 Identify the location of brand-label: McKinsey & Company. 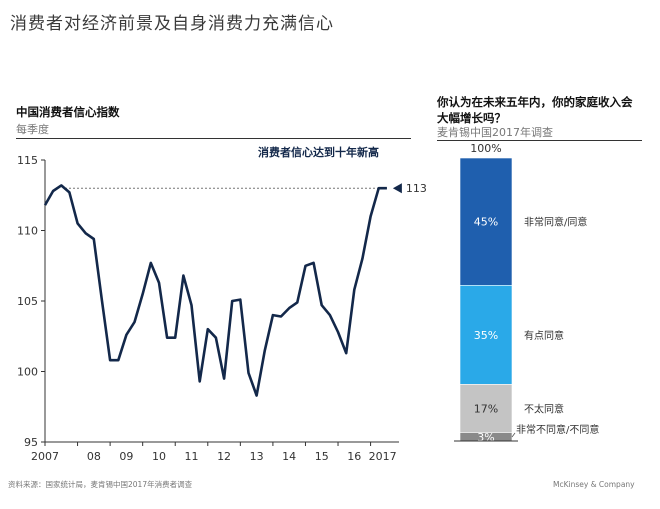
(594, 484).